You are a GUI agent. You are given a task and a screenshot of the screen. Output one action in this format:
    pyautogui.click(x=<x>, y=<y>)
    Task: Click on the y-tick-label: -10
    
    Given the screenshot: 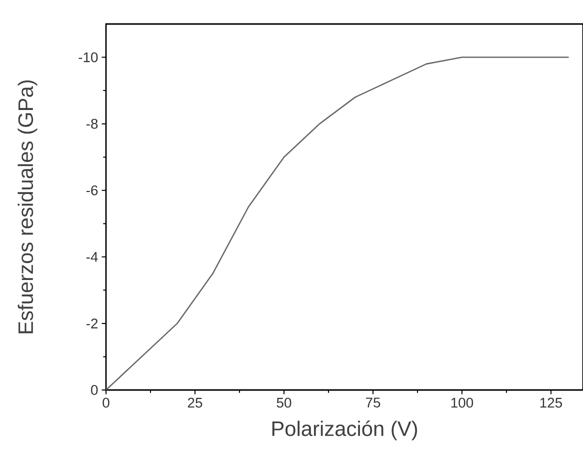 What is the action you would take?
    pyautogui.click(x=88, y=57)
    